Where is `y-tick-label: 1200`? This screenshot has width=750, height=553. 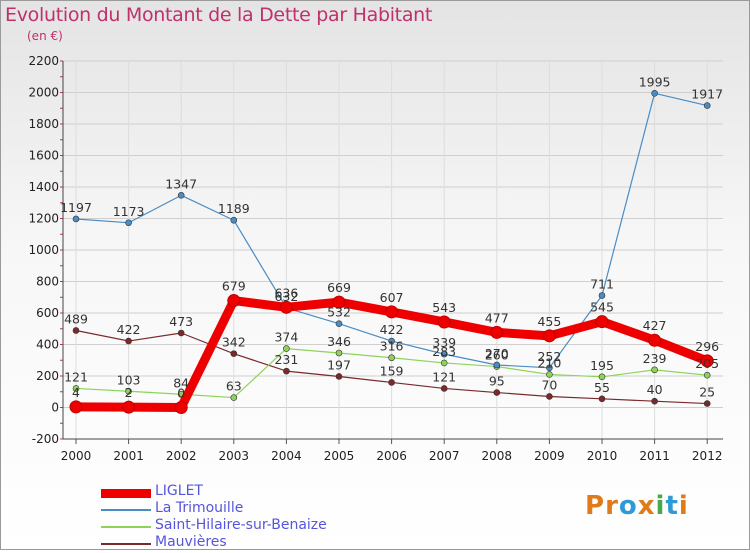 y-tick-label: 1200 is located at coordinates (43, 219).